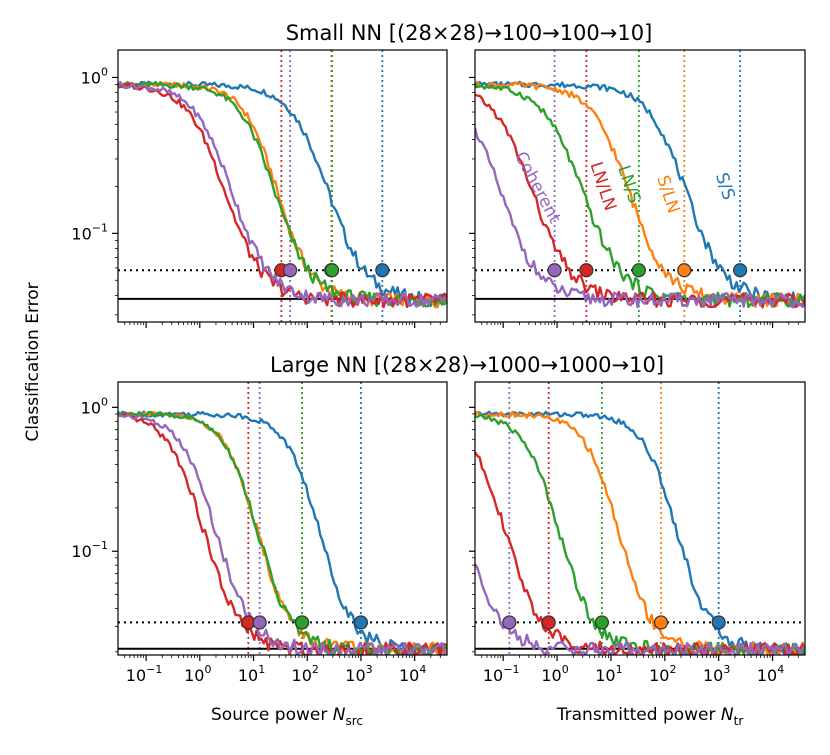  I want to click on x-axis-label-transmitted-var: N, so click(727, 715).